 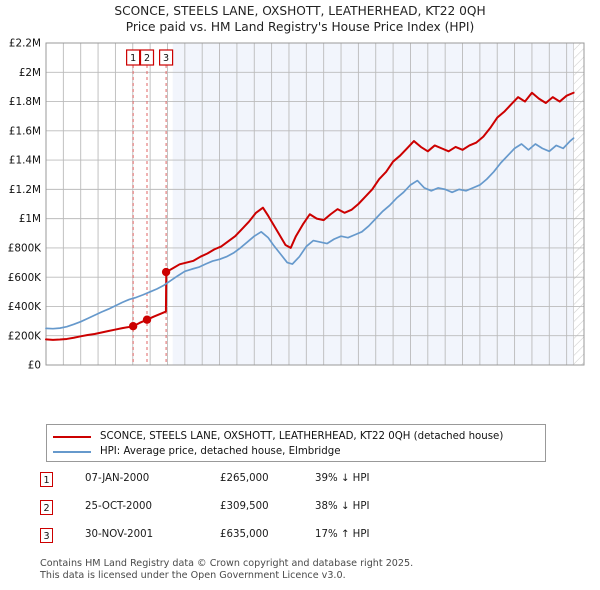 I want to click on y-axis-tick-label: £2M, so click(x=30, y=73).